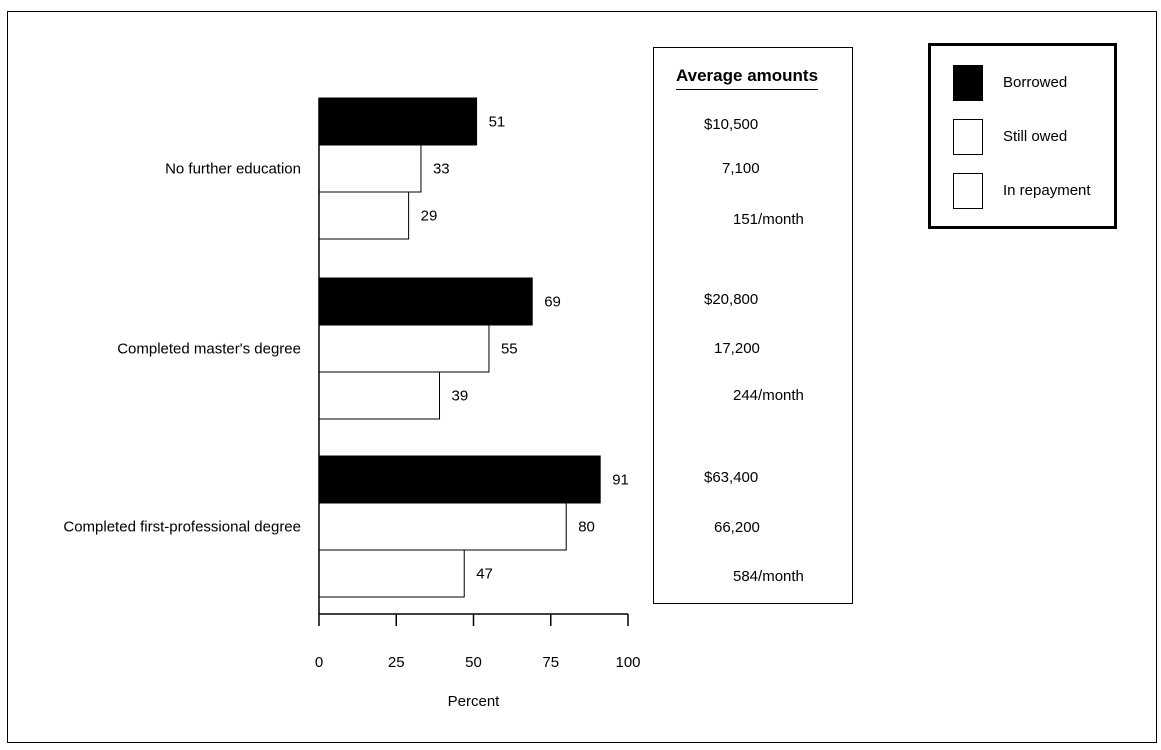 The height and width of the screenshot is (750, 1161). Describe the element at coordinates (768, 219) in the screenshot. I see `amount-repayment-no-further-education: 151/month` at that location.